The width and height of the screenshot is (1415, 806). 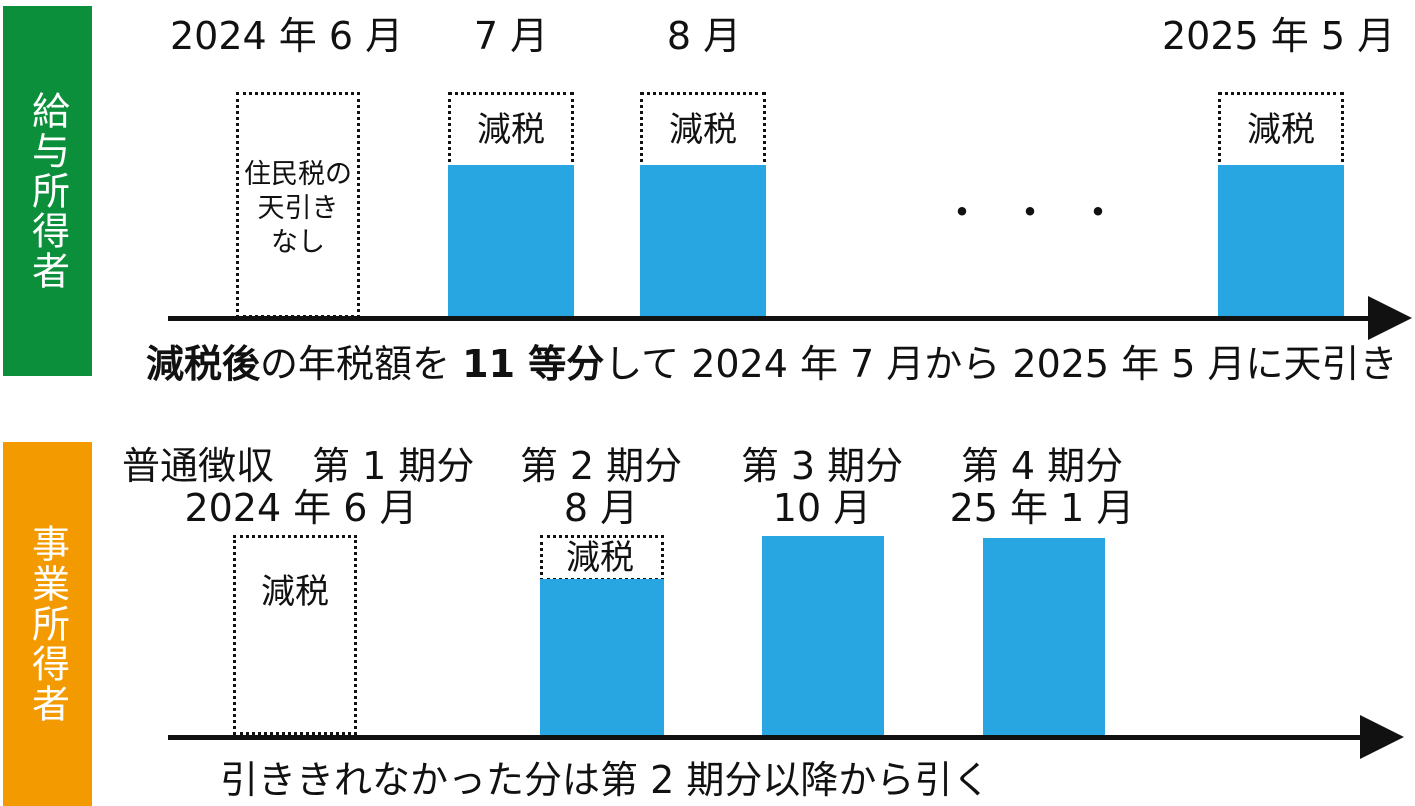 I want to click on period-4-title: 第 4 期分, so click(x=1042, y=466).